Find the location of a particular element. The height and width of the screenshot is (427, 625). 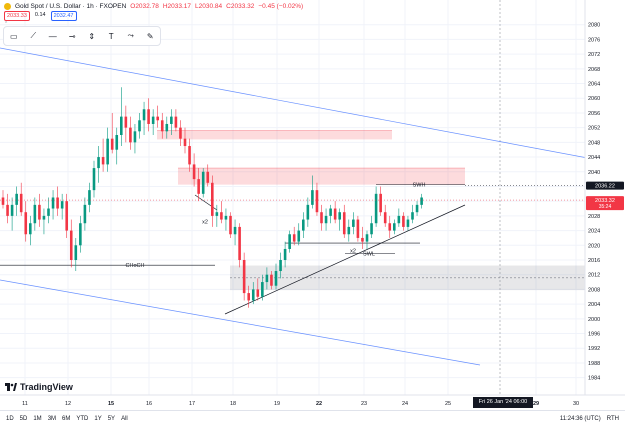

x-tick-label: 24 is located at coordinates (405, 404).